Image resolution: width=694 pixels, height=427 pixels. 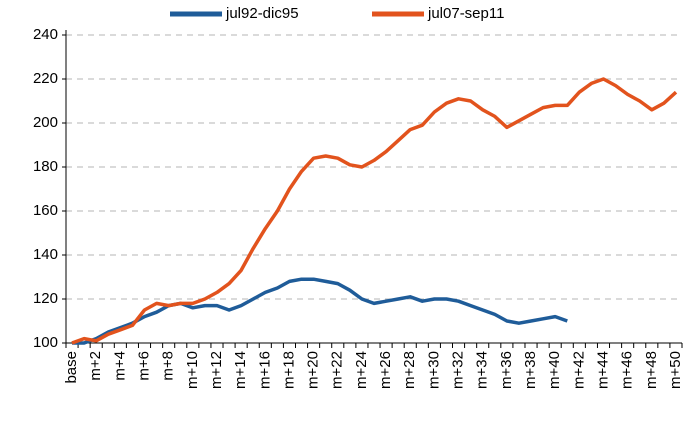 What do you see at coordinates (465, 13) in the screenshot?
I see `legend-label: jul07-sep11` at bounding box center [465, 13].